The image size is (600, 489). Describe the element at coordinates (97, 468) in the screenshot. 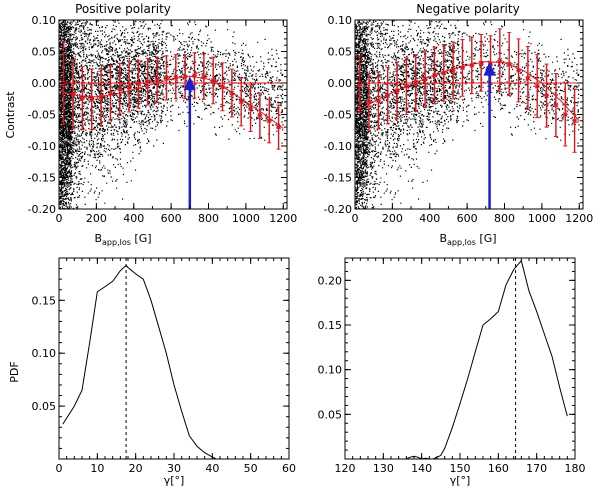

I see `x-tick-label: 10` at that location.